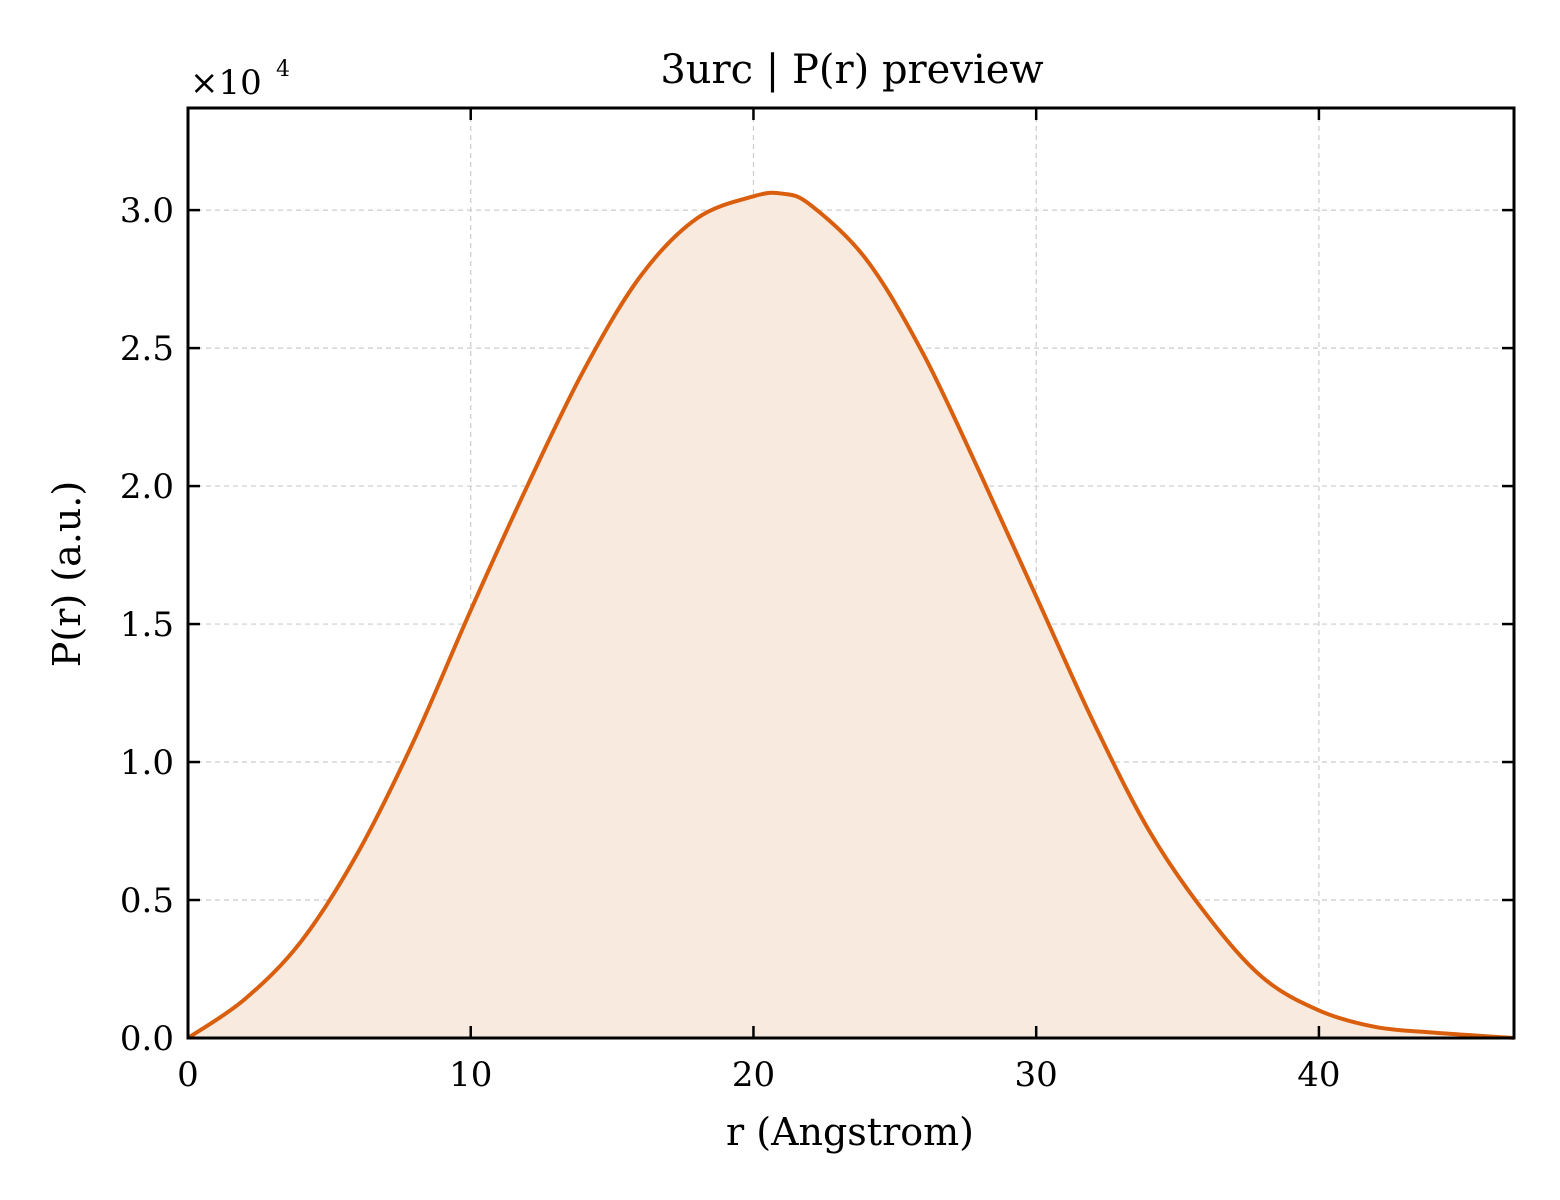 This screenshot has width=1560, height=1200. I want to click on y-axis-label: P(r) (a.u.), so click(67, 574).